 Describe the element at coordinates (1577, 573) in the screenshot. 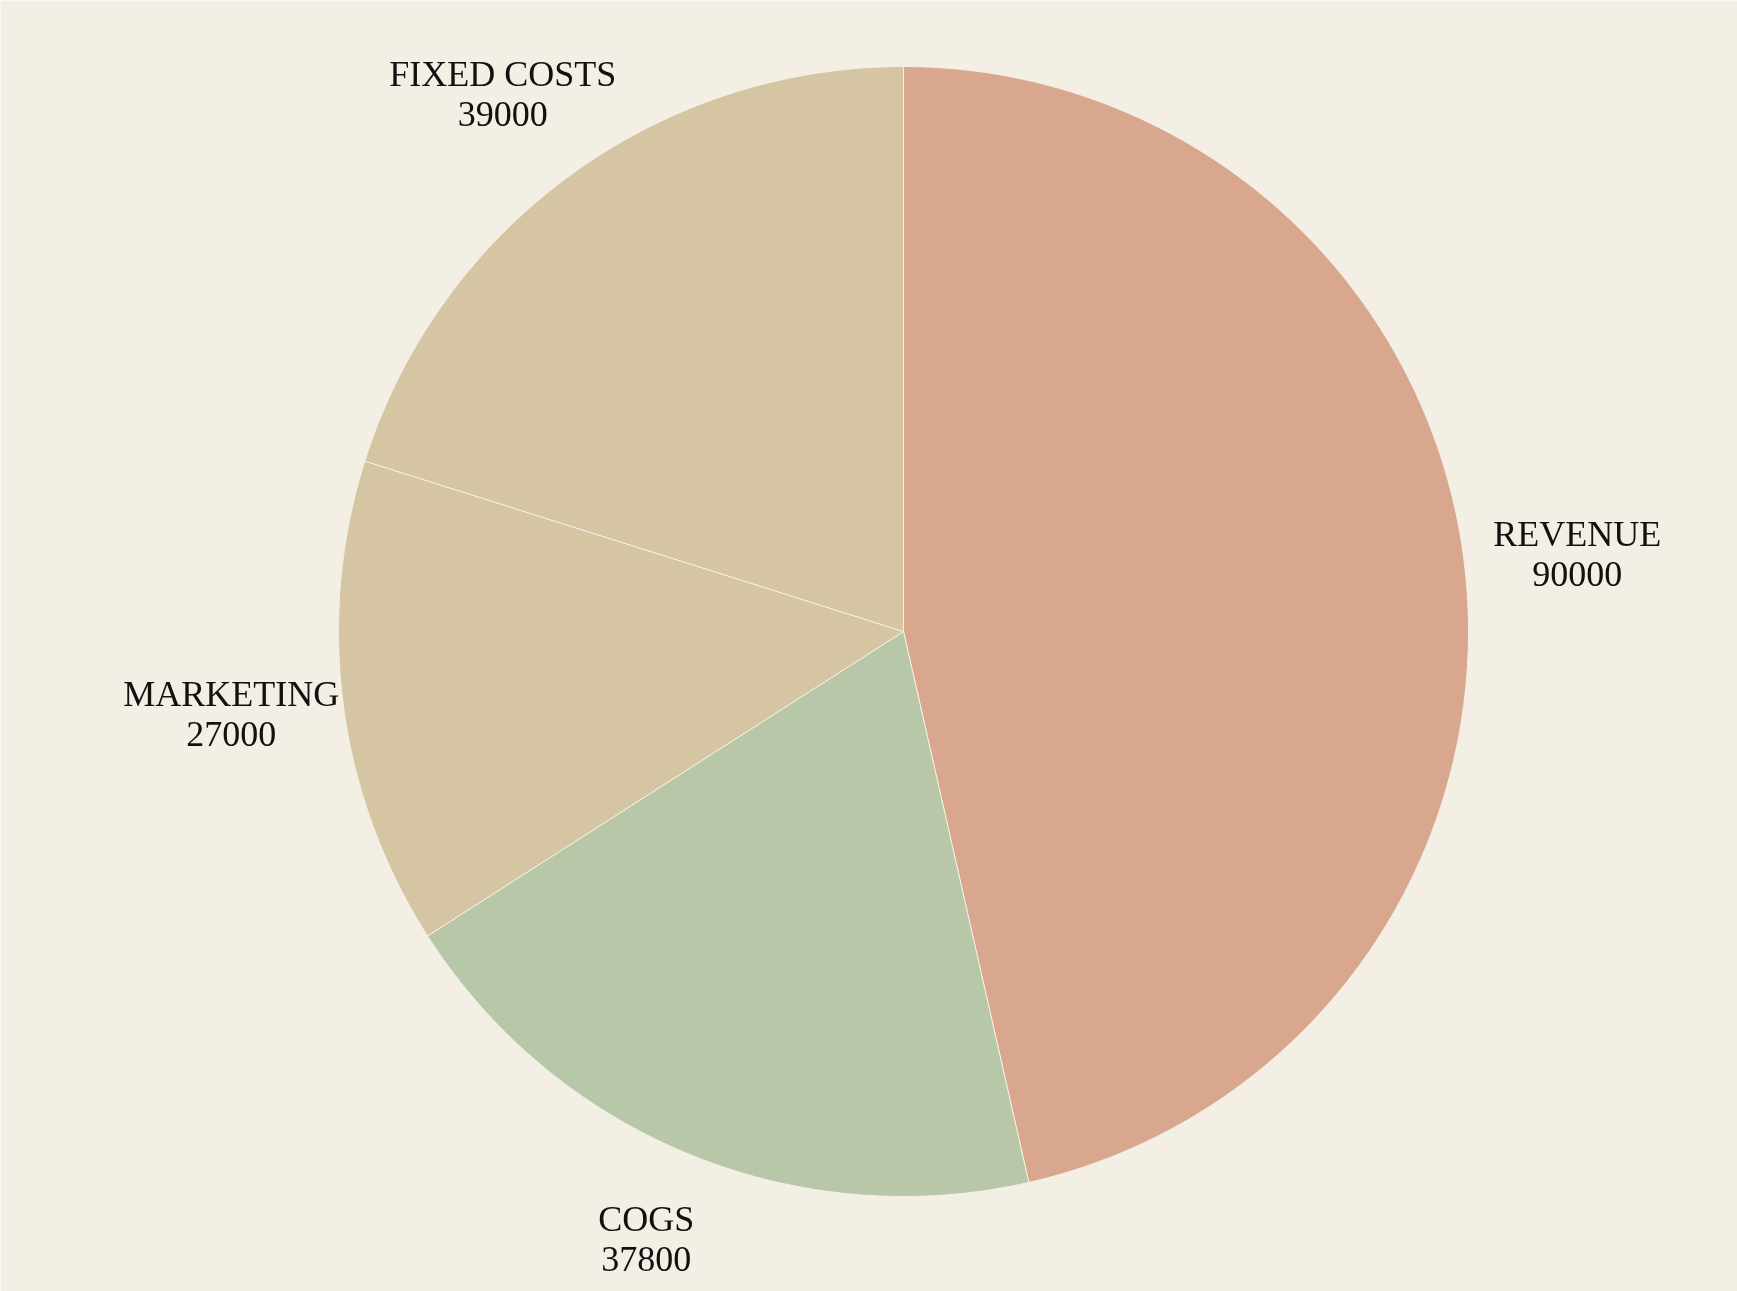

I see `data-label: 90000` at that location.